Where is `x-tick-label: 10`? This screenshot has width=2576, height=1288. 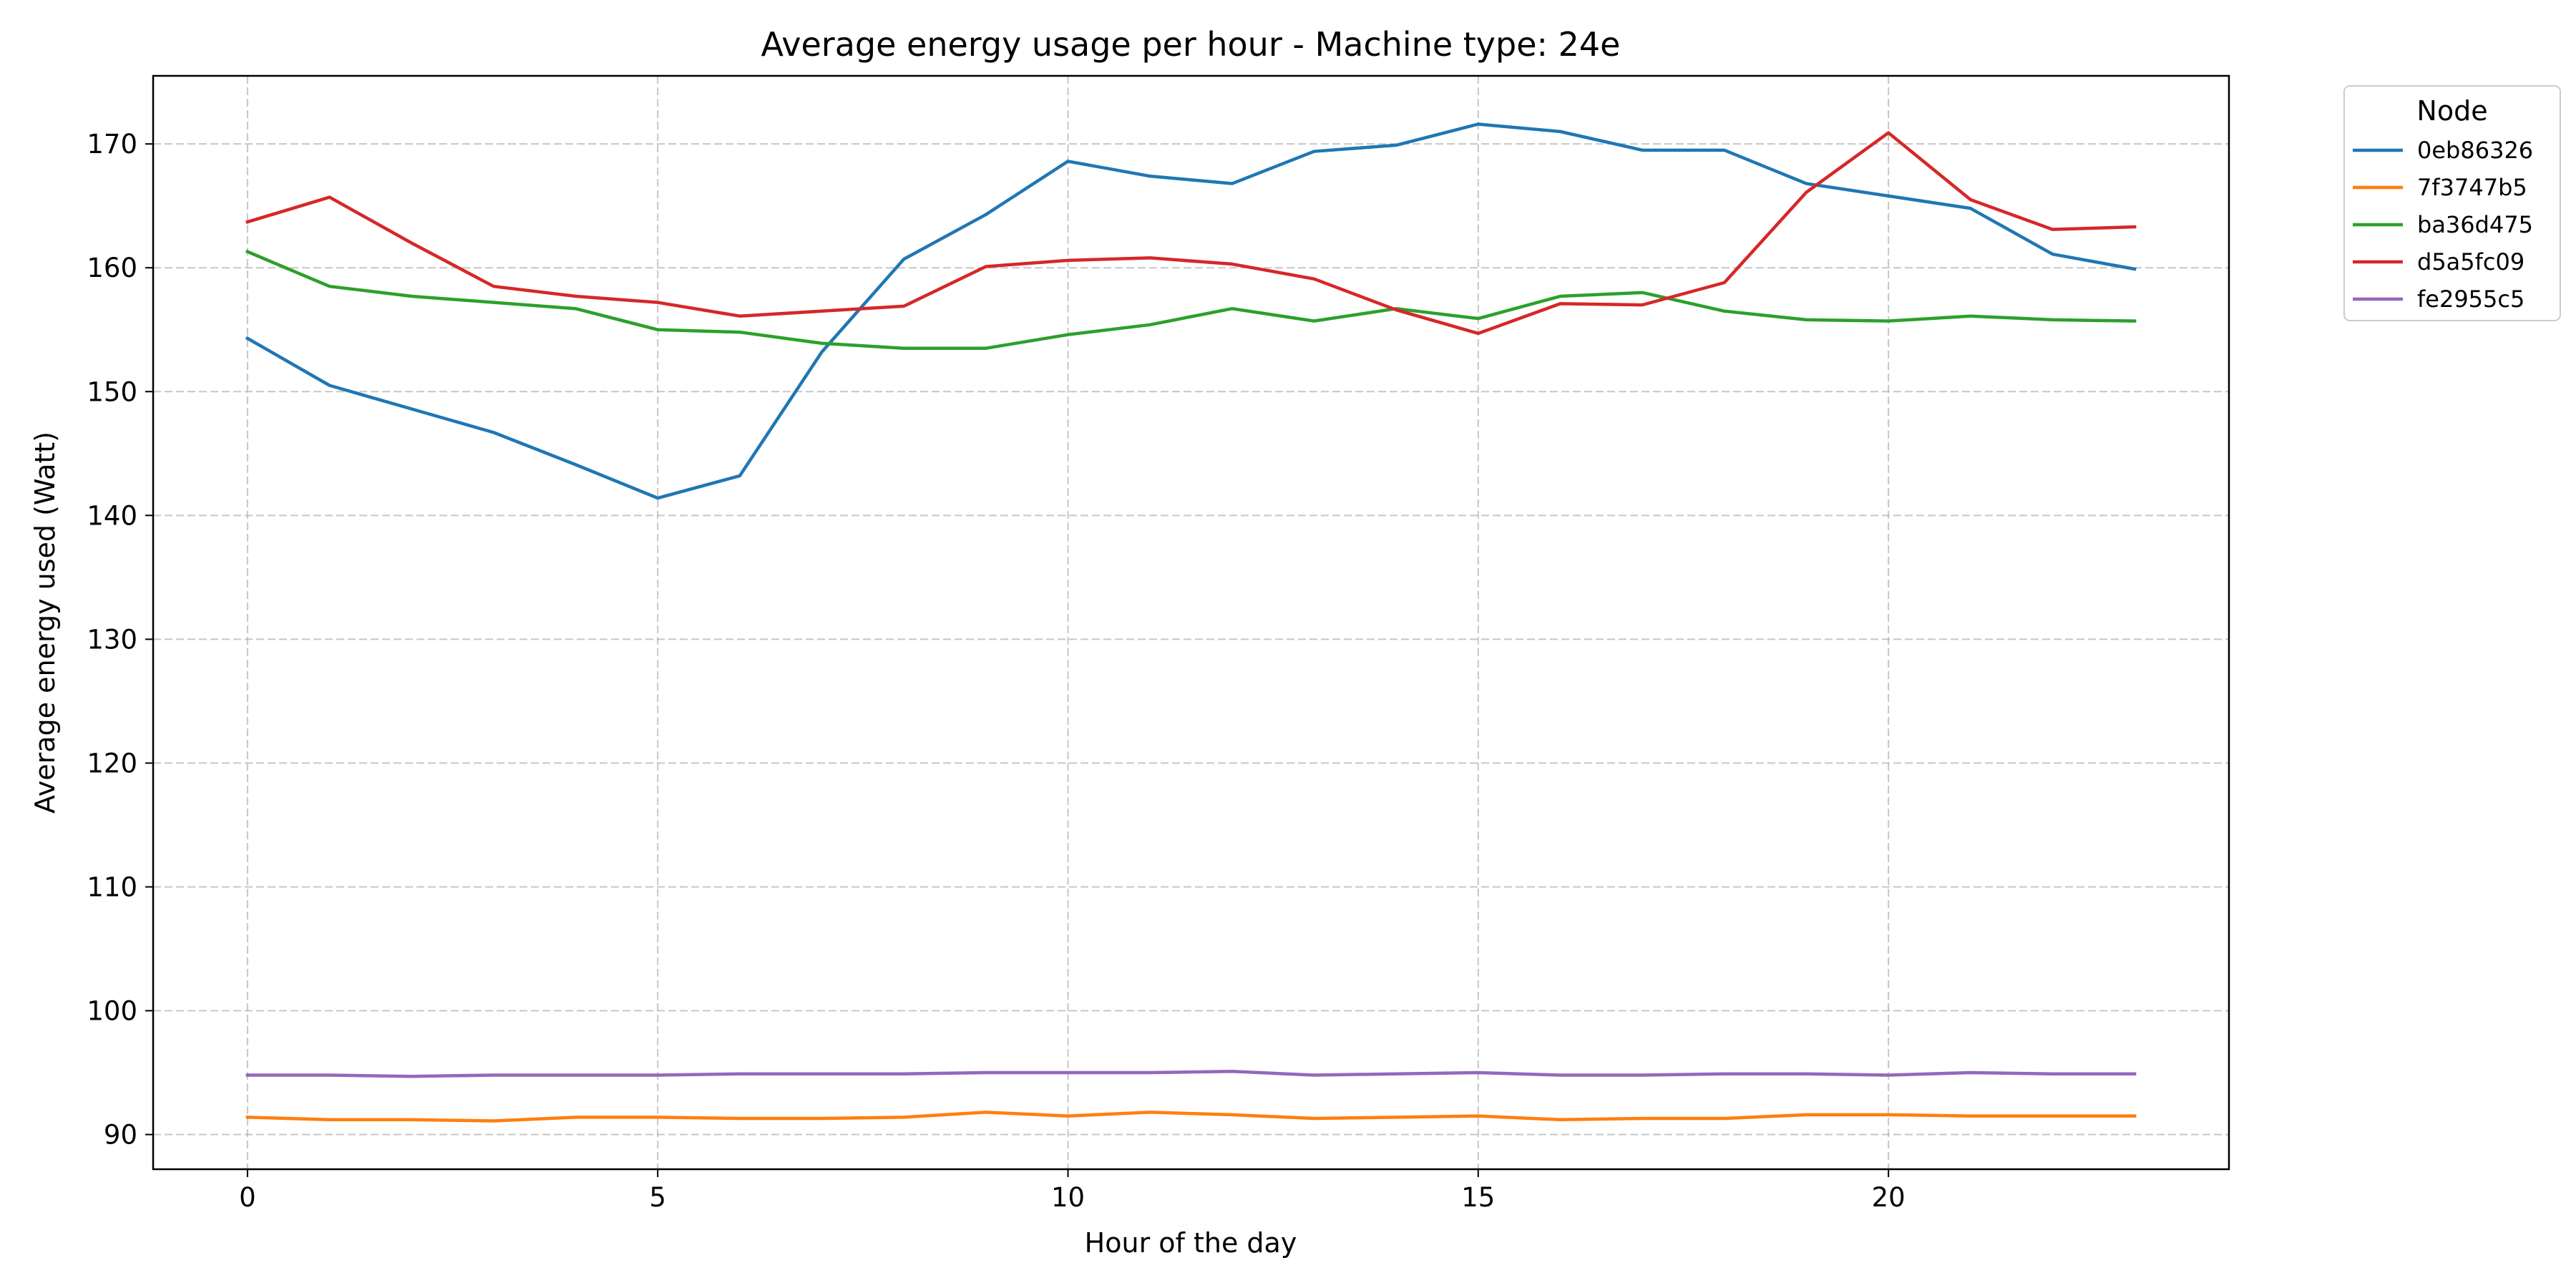 x-tick-label: 10 is located at coordinates (1068, 1197).